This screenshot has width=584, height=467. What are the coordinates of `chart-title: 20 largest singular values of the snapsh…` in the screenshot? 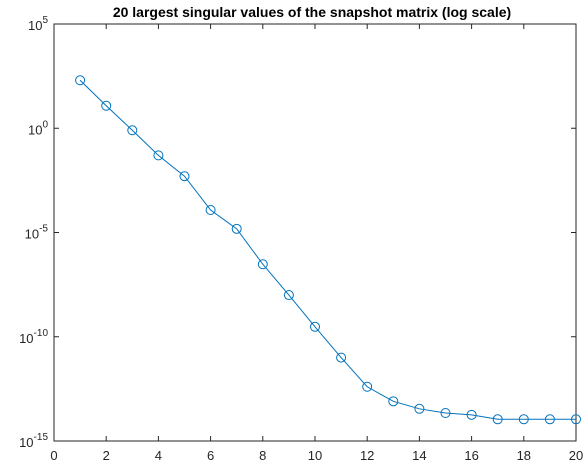 It's located at (312, 12).